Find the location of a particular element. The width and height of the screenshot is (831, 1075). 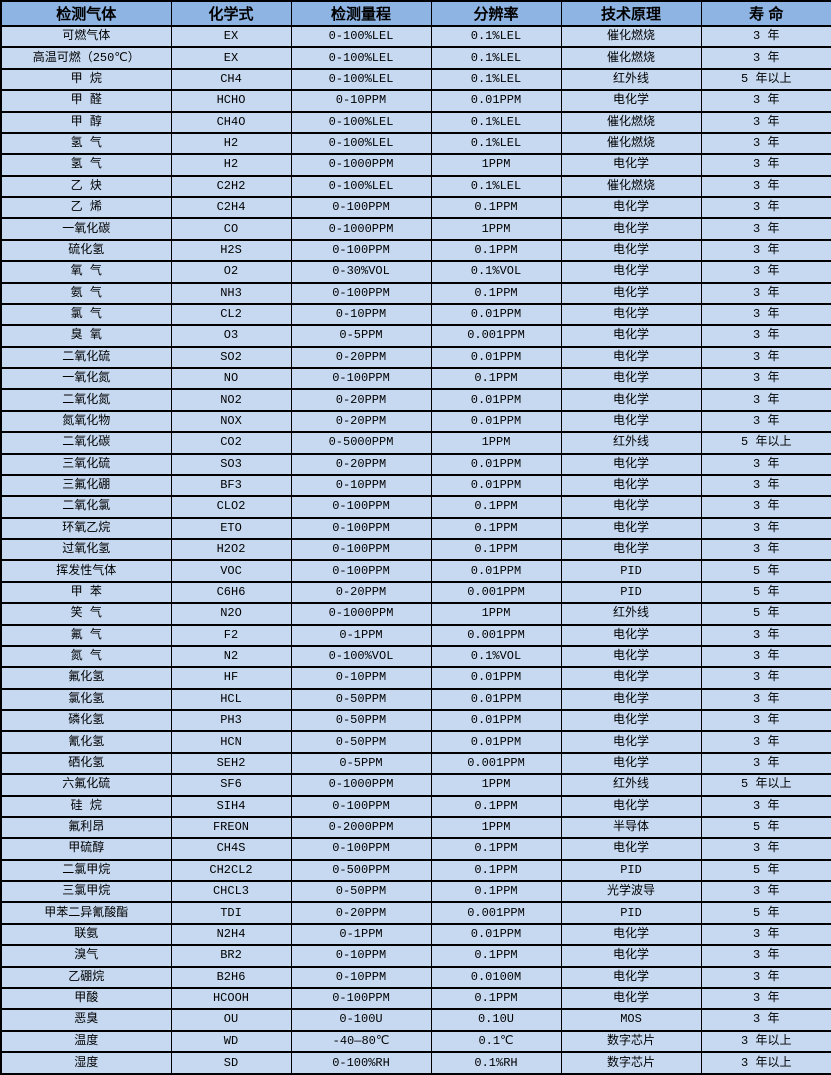

cell-formula: CHCL3 is located at coordinates (231, 891).